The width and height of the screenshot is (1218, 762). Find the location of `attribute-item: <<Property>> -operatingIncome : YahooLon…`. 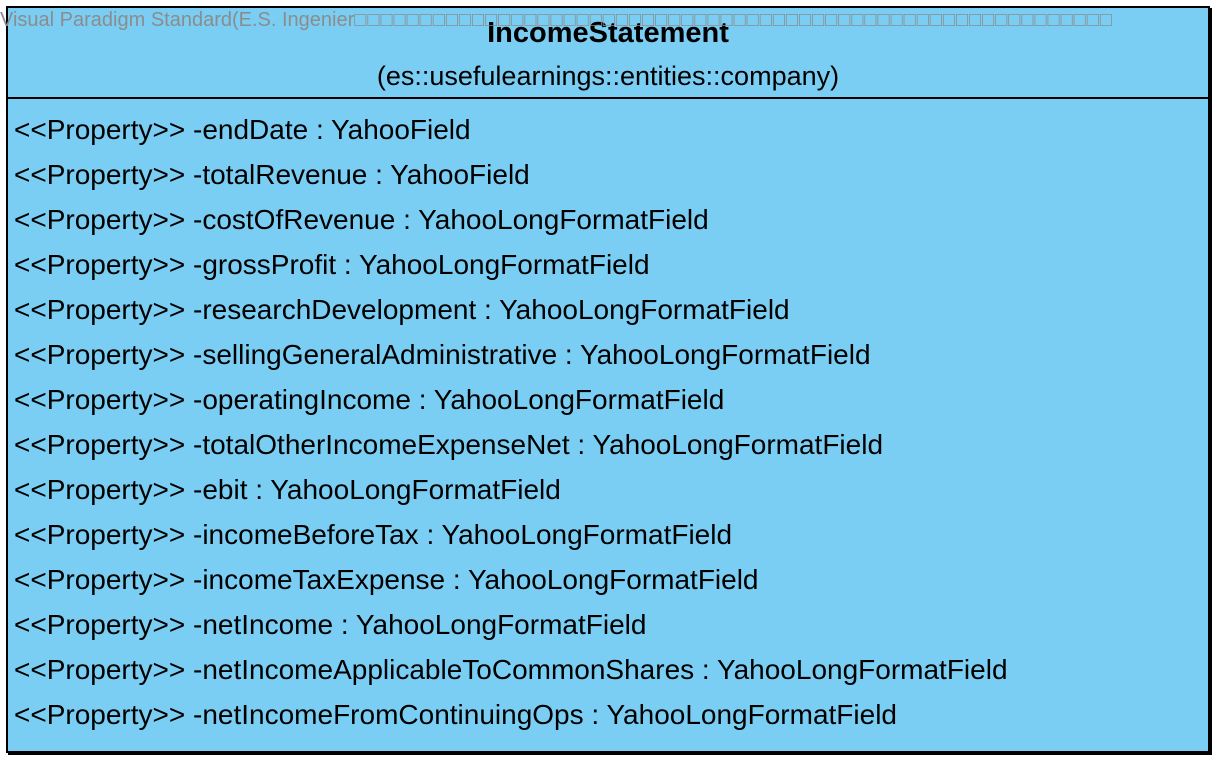

attribute-item: <<Property>> -operatingIncome : YahooLon… is located at coordinates (369, 399).